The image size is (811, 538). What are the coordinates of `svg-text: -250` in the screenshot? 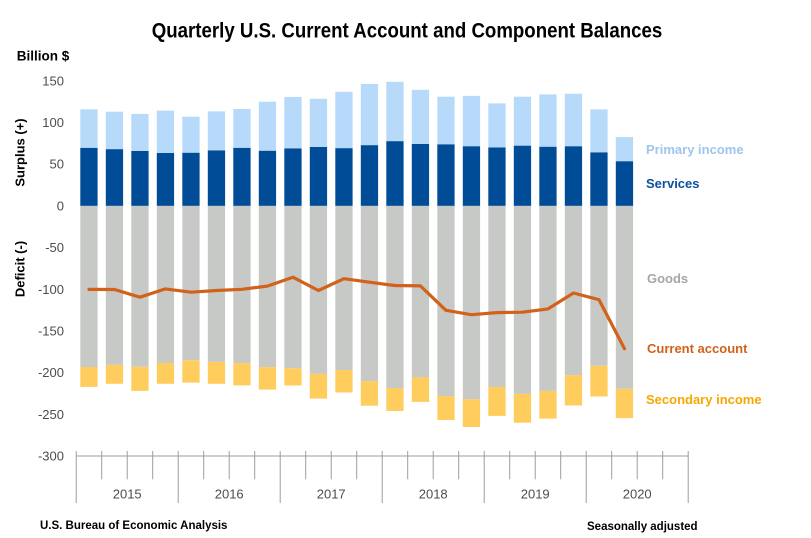 It's located at (51, 414).